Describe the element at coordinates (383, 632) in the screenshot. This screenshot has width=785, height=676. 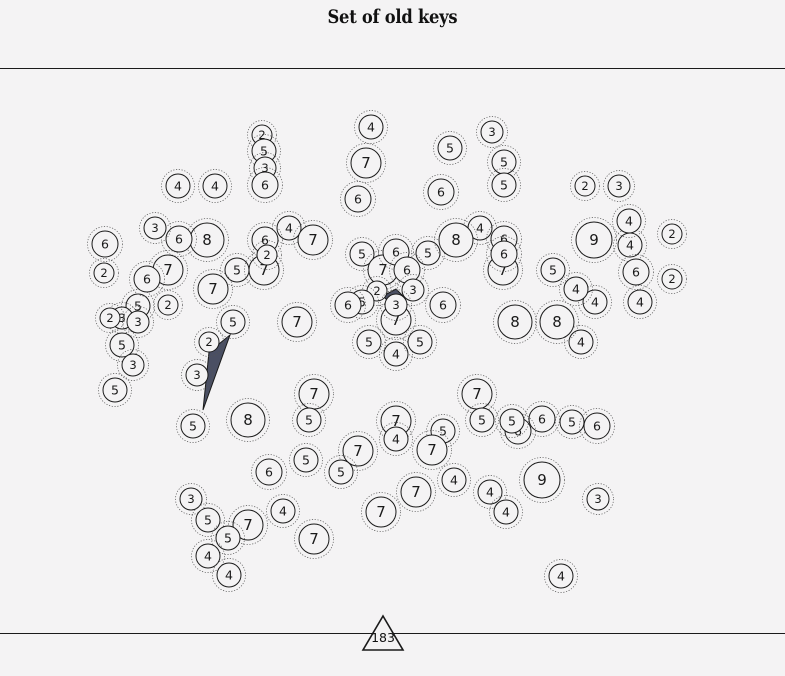
I see `page-number-triangle` at that location.